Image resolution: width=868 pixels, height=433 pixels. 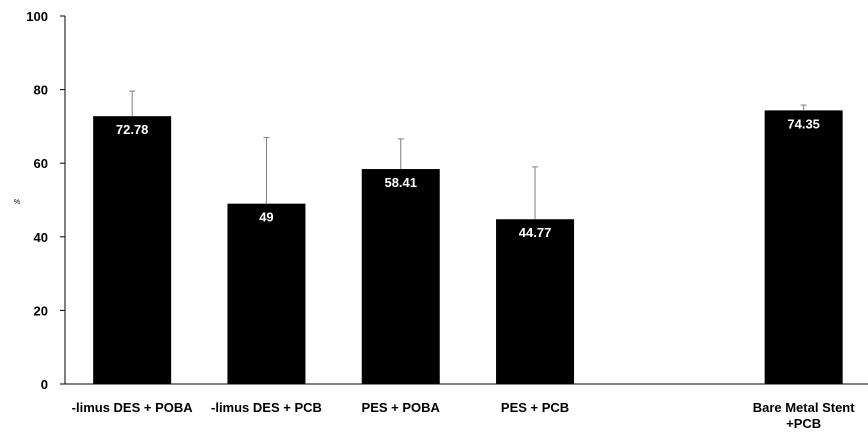 I want to click on data-label: 58.41, so click(x=400, y=182).